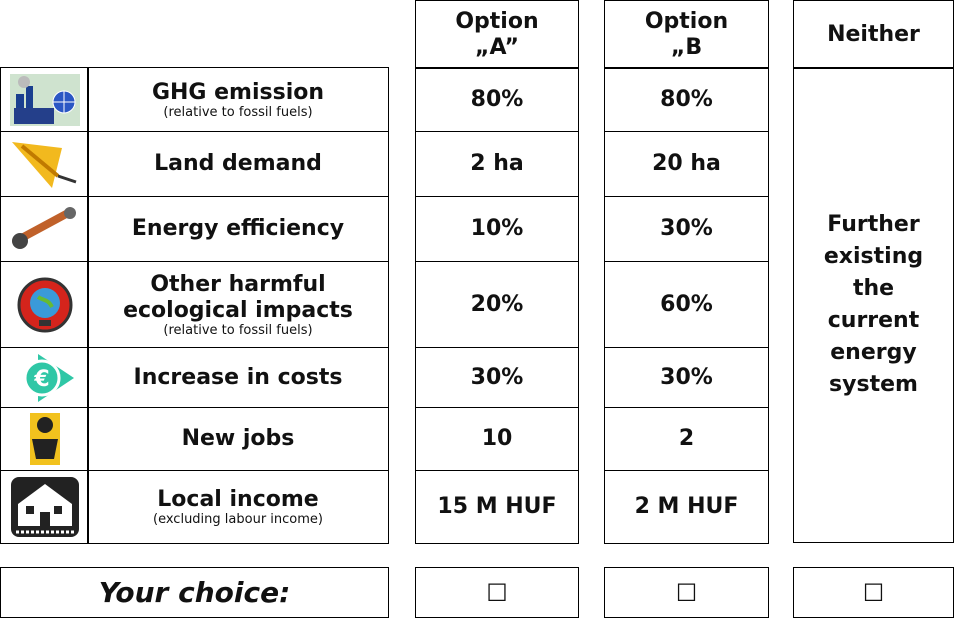 This screenshot has width=954, height=618. I want to click on option-b-value: 80%, so click(686, 99).